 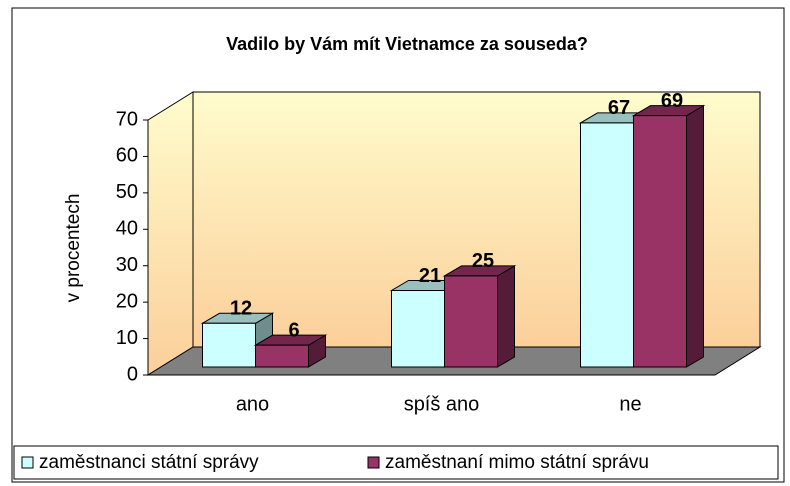 What do you see at coordinates (73, 248) in the screenshot?
I see `y-axis-label: v procentech` at bounding box center [73, 248].